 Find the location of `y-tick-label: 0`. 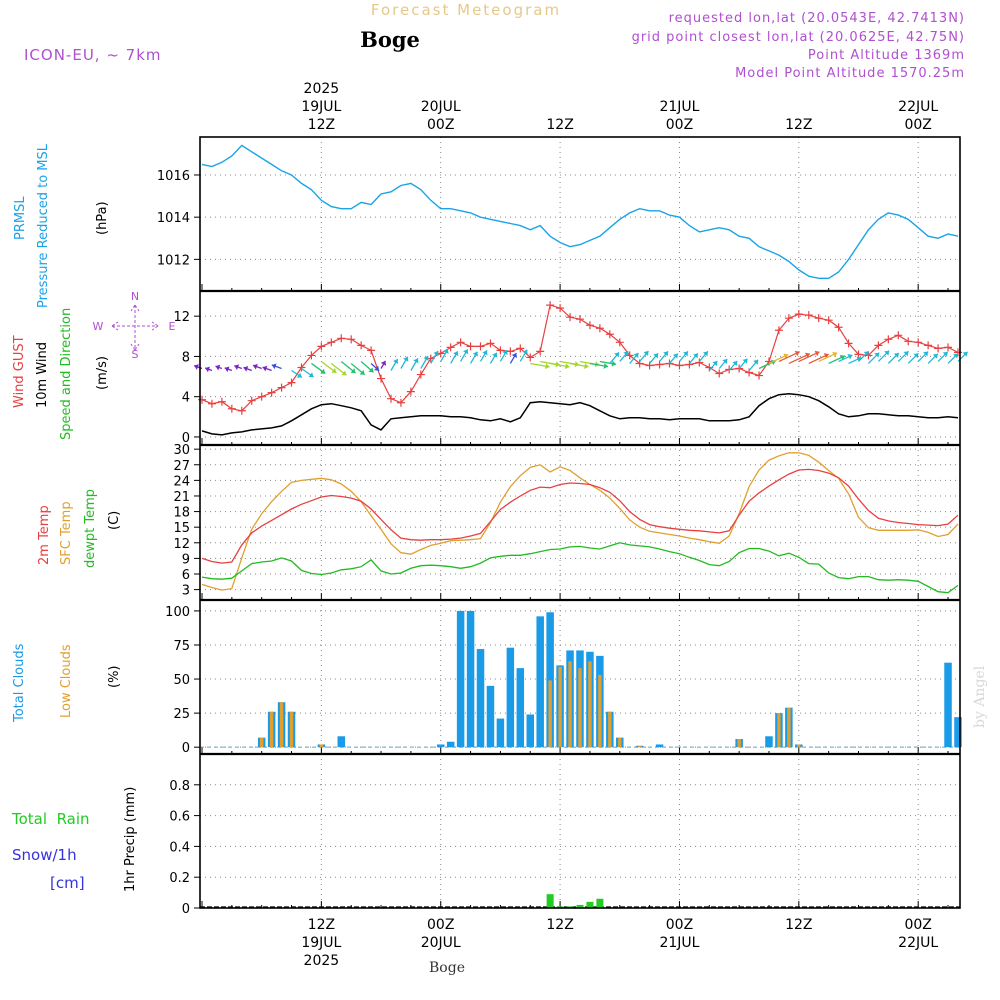

y-tick-label: 0 is located at coordinates (186, 909).